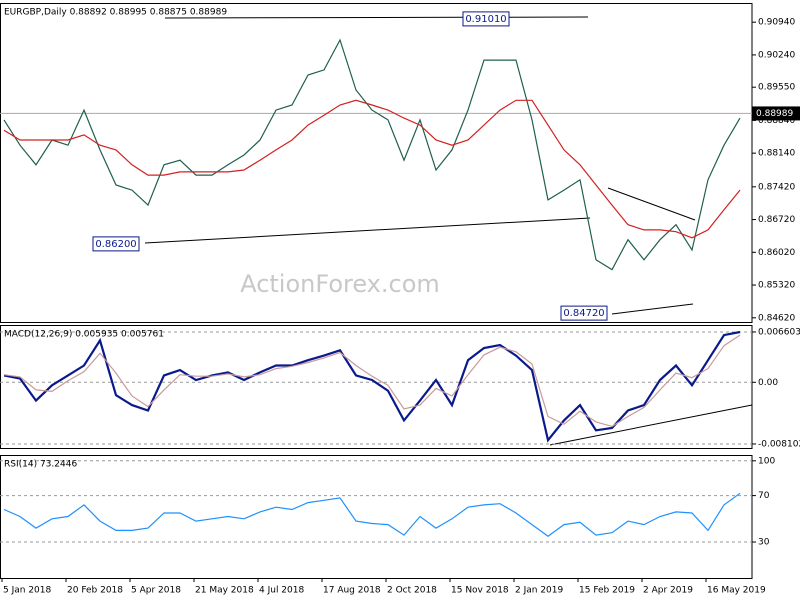 Image resolution: width=800 pixels, height=600 pixels. What do you see at coordinates (776, 253) in the screenshot?
I see `y-tick-label: 0.86020` at bounding box center [776, 253].